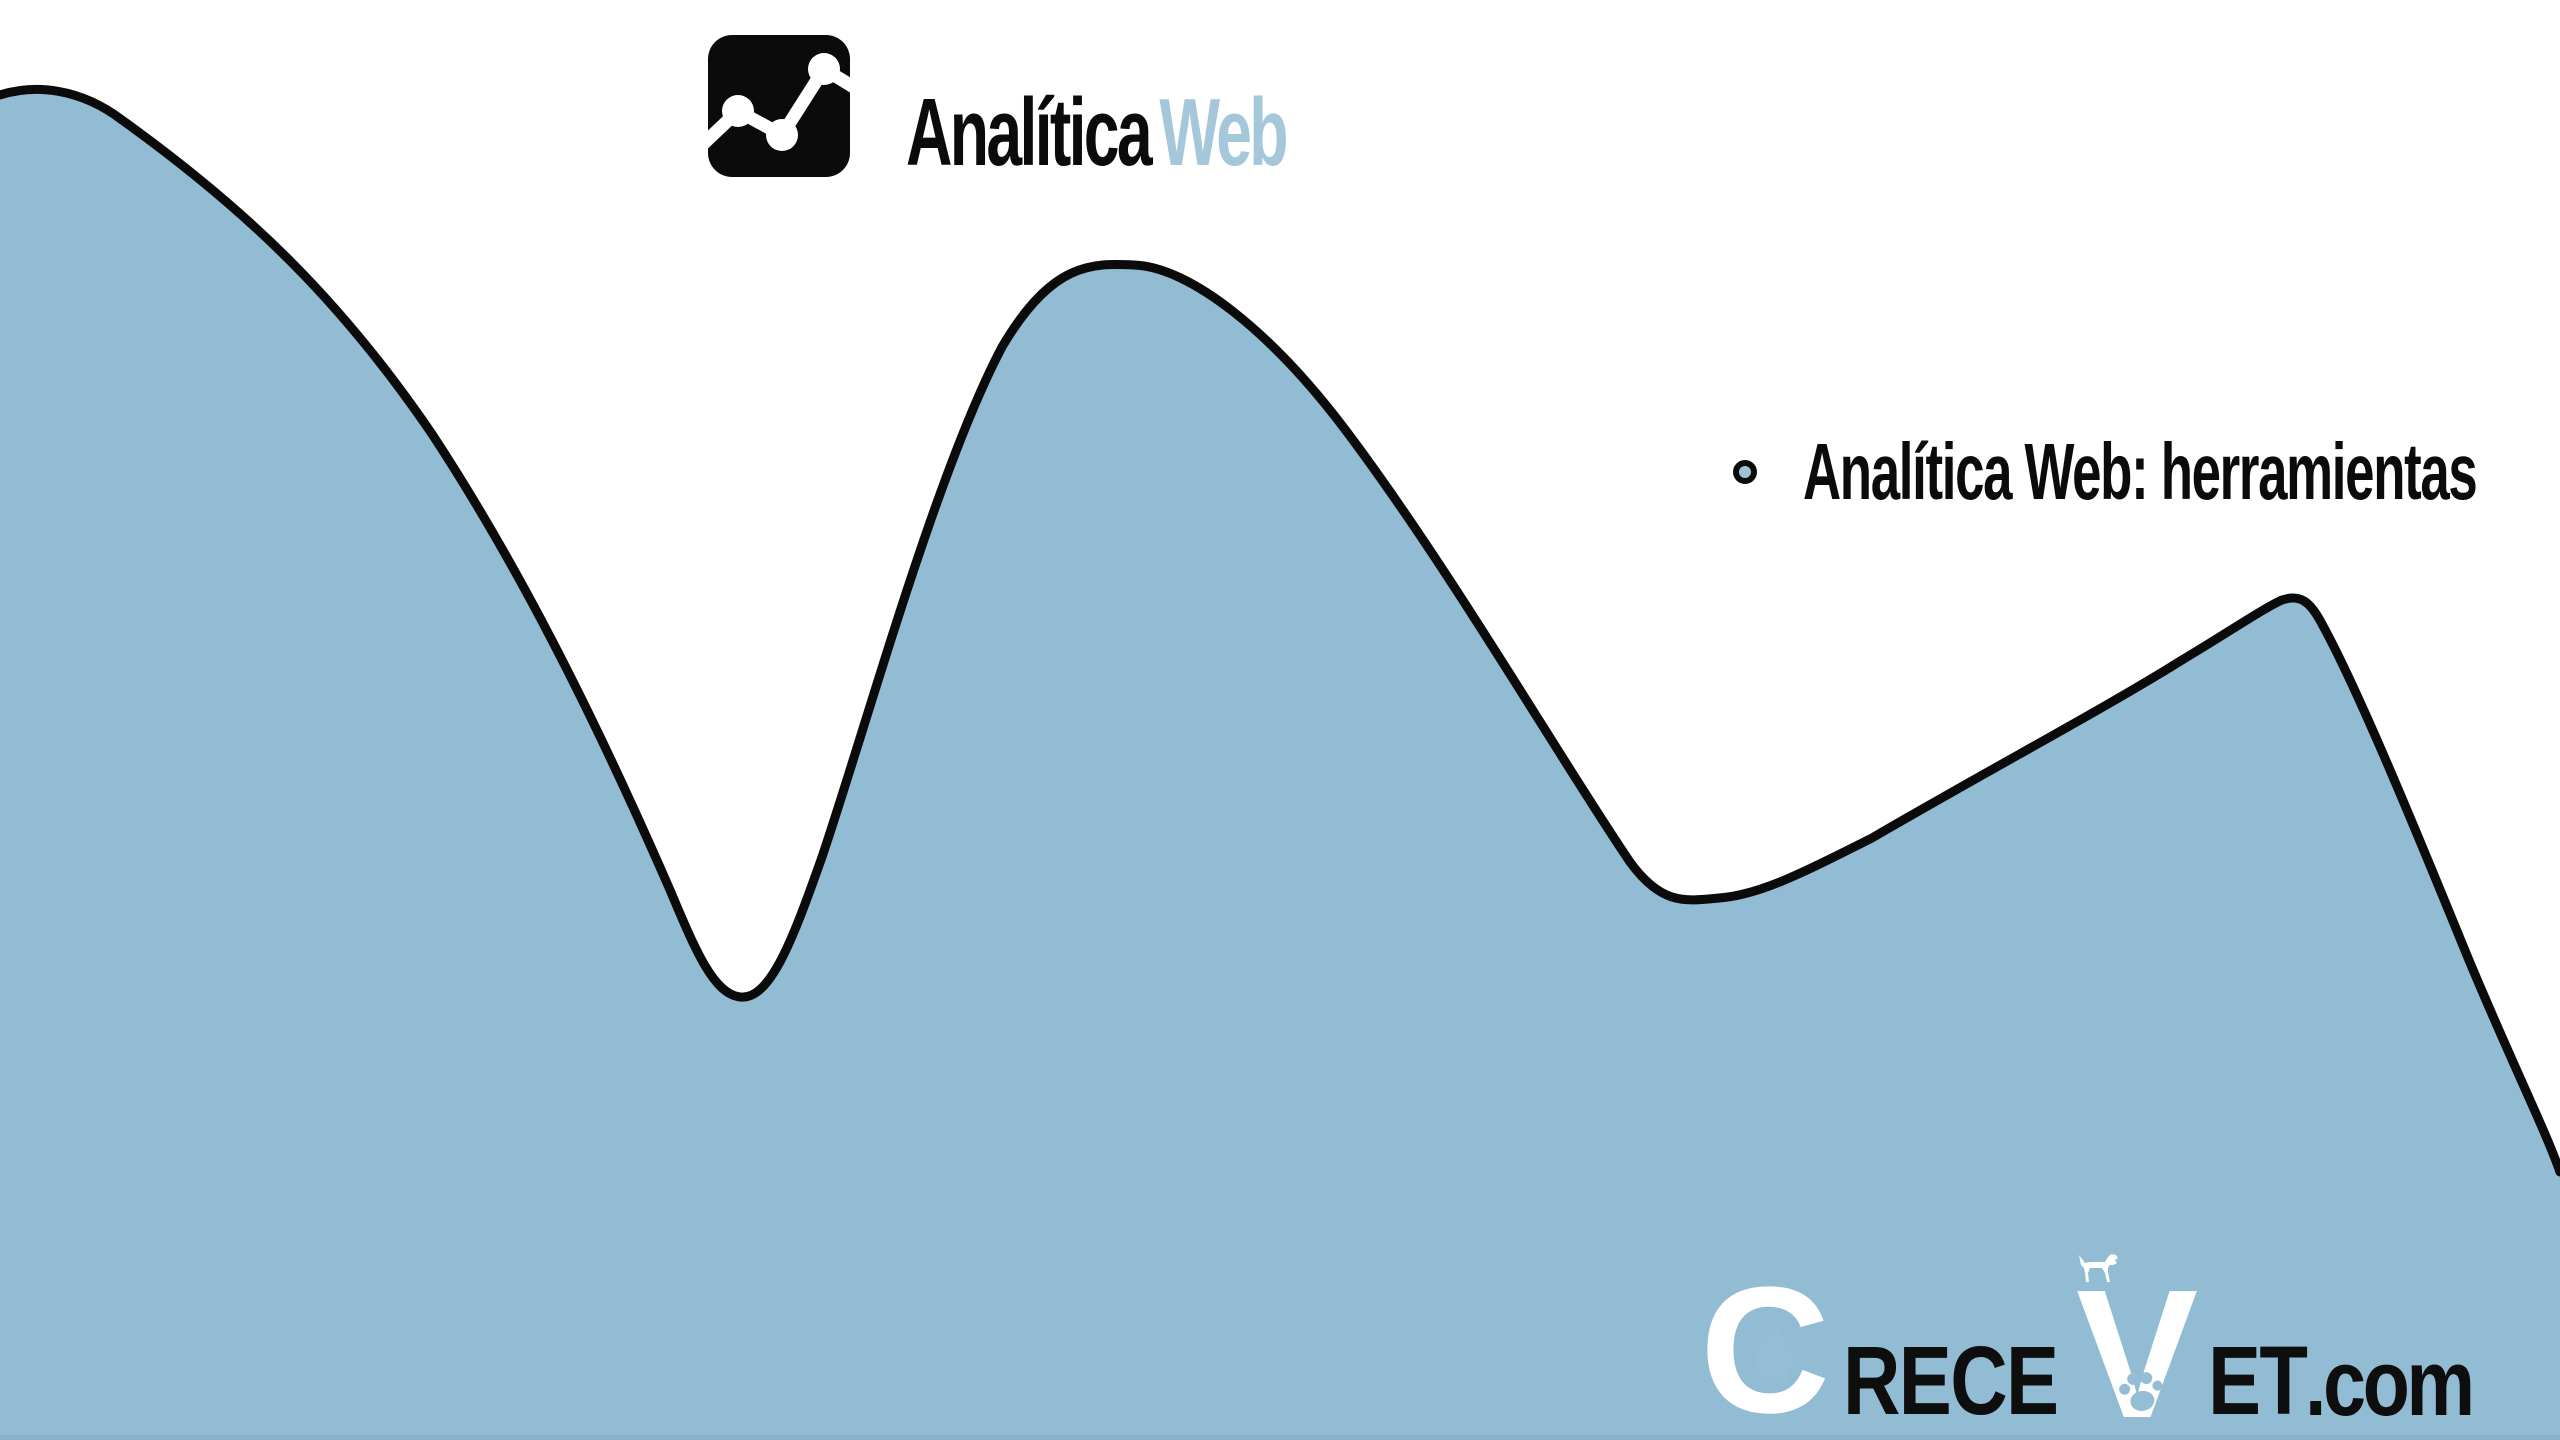 Image resolution: width=2560 pixels, height=1440 pixels. What do you see at coordinates (2098, 1268) in the screenshot?
I see `dog-standing-icon` at bounding box center [2098, 1268].